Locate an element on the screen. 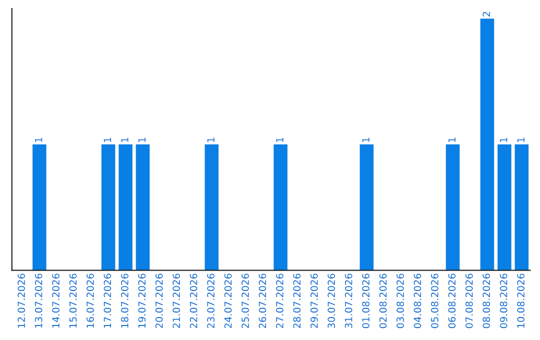 This screenshot has width=540, height=340. x-tick-label: 20.07.2026 is located at coordinates (159, 301).